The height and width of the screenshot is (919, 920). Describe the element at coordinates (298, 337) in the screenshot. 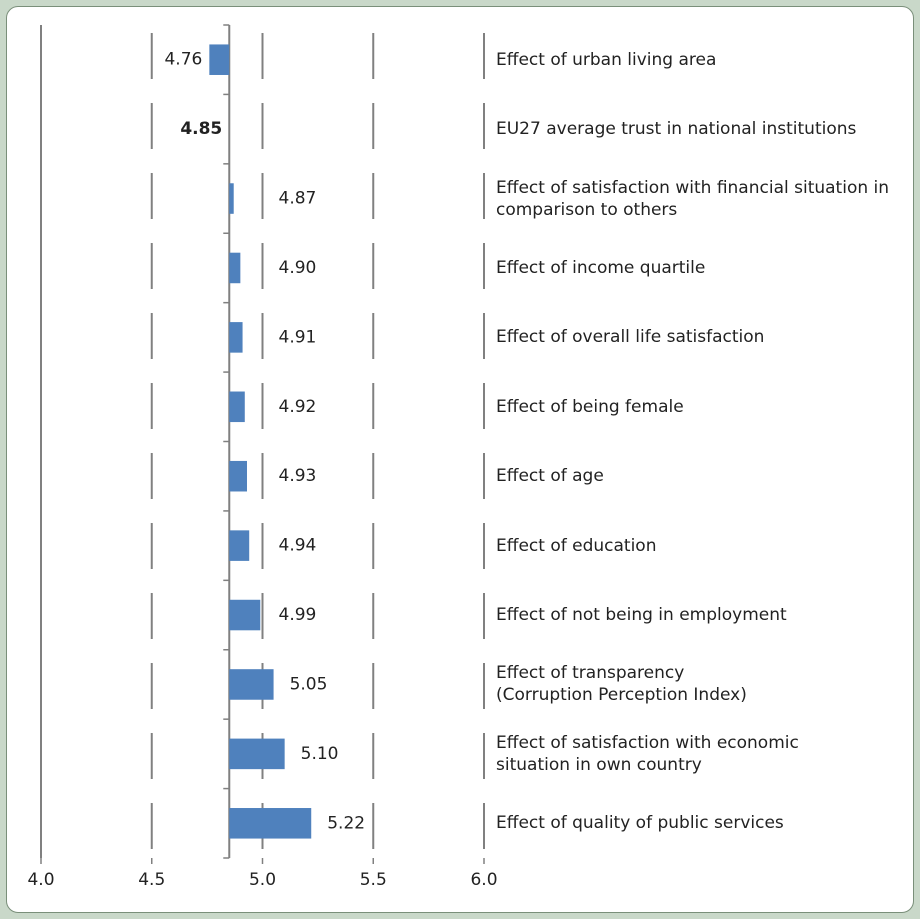

I see `value-label: 4.91` at that location.